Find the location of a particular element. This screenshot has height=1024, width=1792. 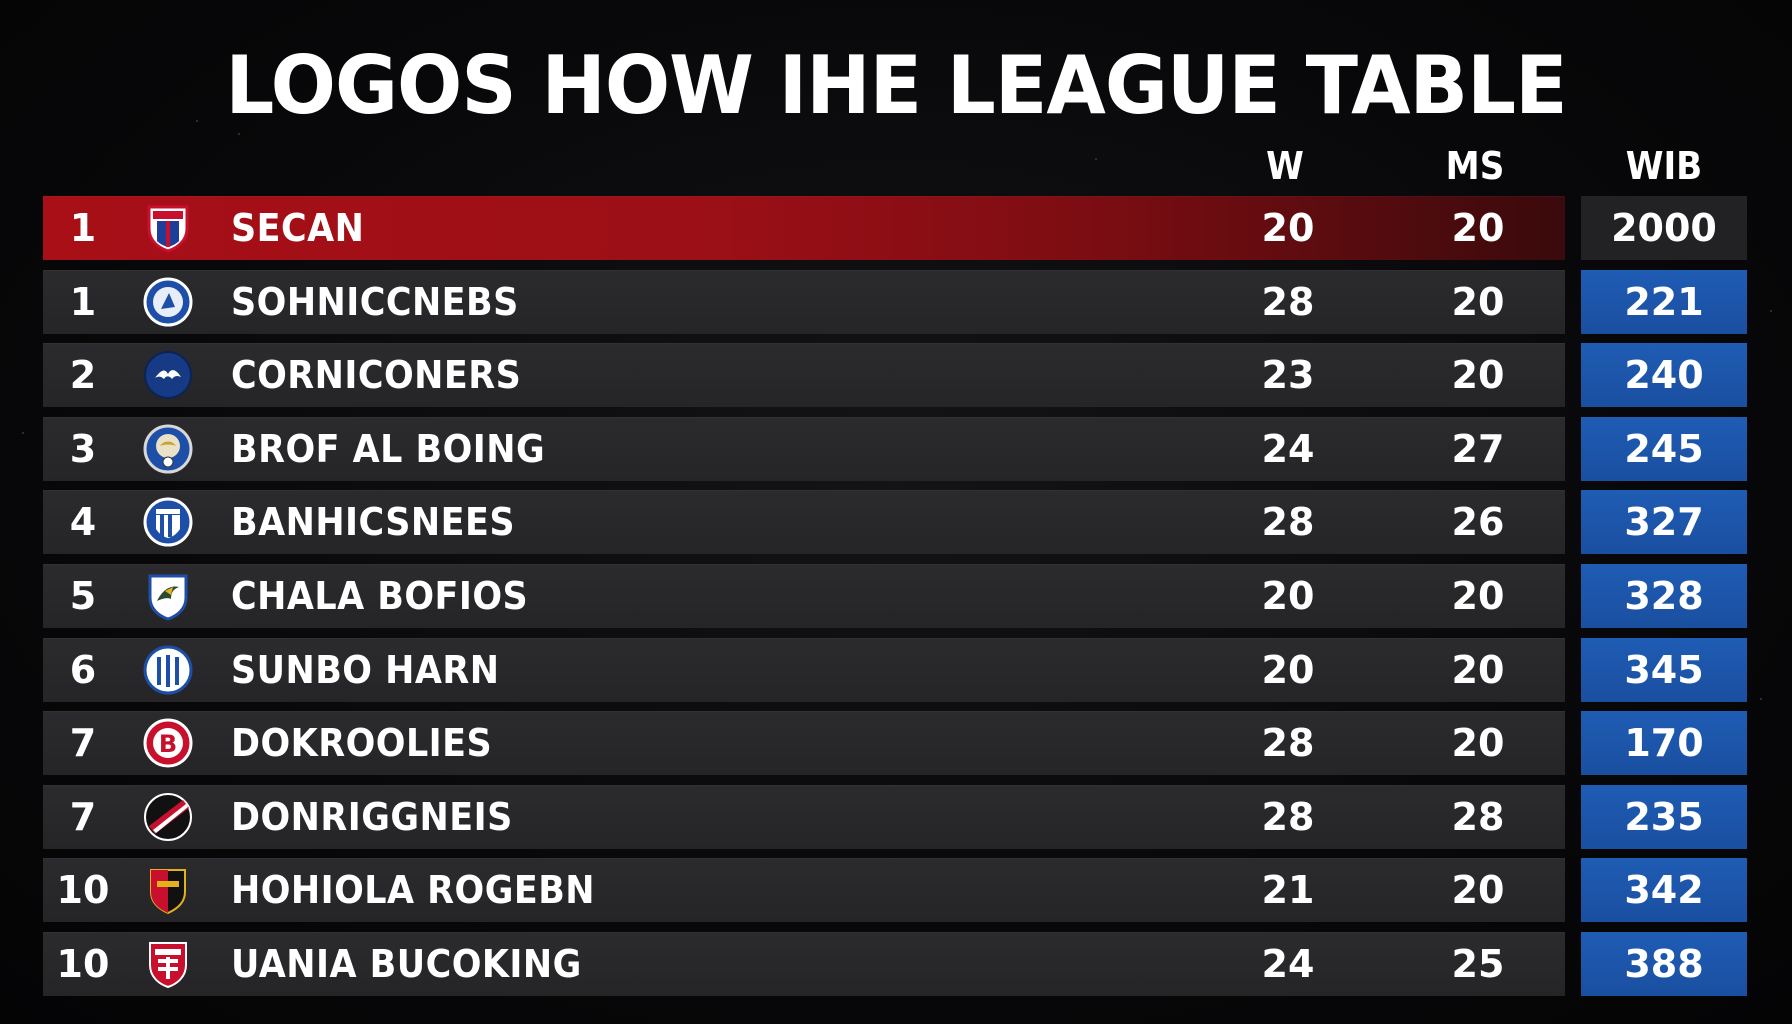

position-cell: 6 is located at coordinates (83, 670).